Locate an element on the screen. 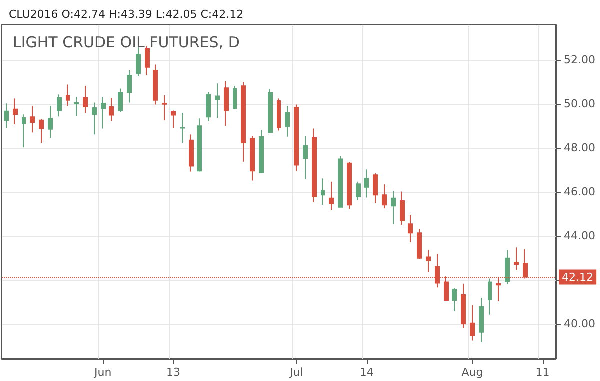 This screenshot has width=600, height=381. x-tick-label: 11 is located at coordinates (543, 372).